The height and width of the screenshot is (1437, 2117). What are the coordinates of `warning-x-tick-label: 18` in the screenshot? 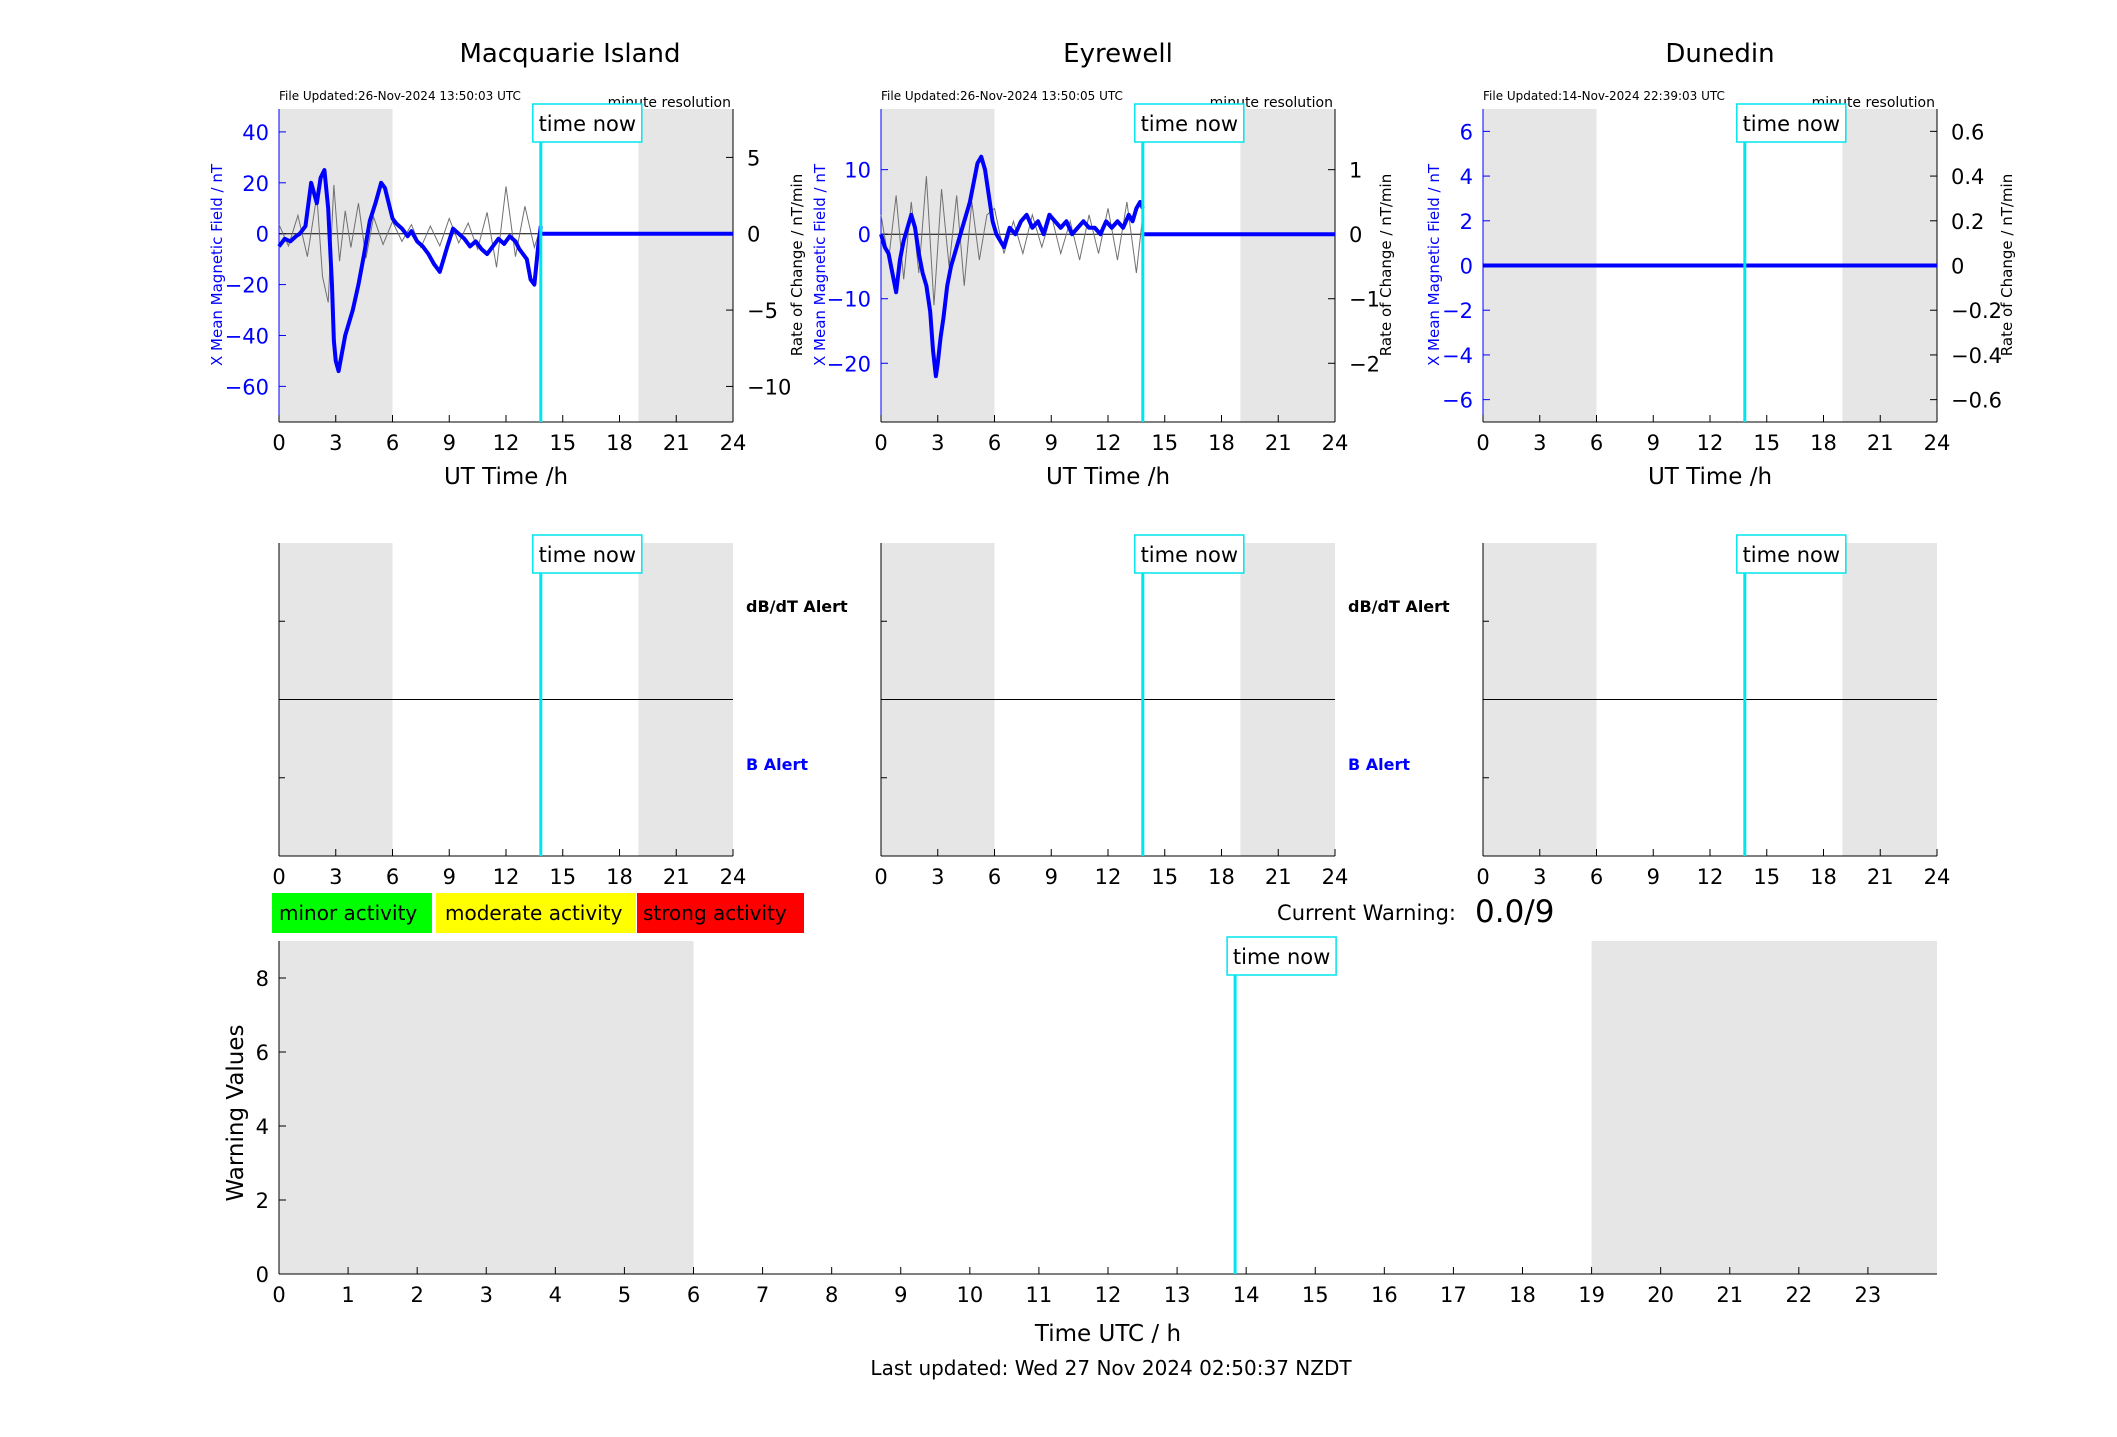 It's located at (1522, 1295).